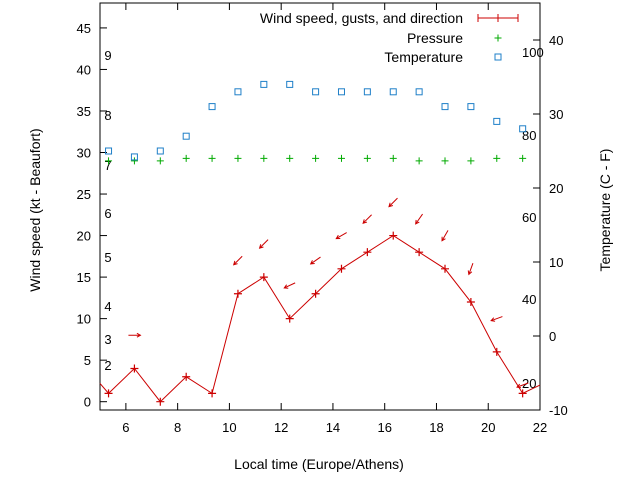 This screenshot has width=640, height=480. What do you see at coordinates (84, 236) in the screenshot?
I see `y-tick-label: 20` at bounding box center [84, 236].